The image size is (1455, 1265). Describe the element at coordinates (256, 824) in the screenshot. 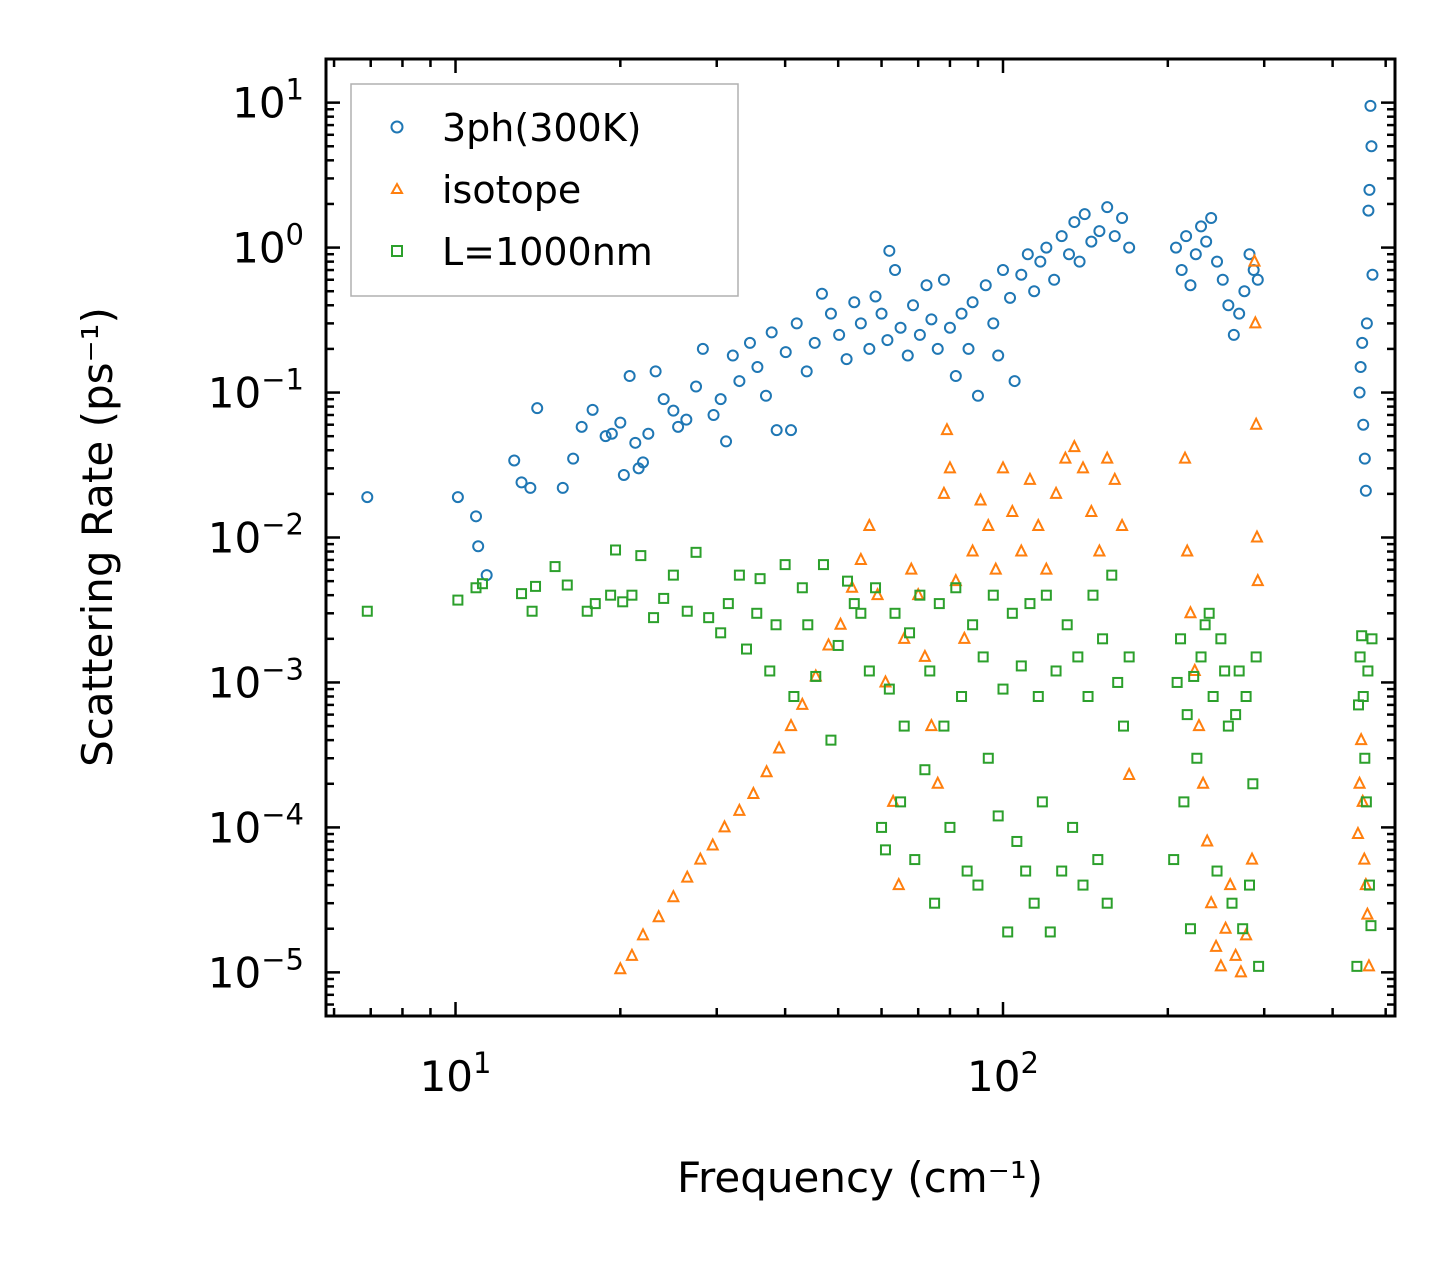

I see `y-tick-label: 10⁻⁴` at that location.